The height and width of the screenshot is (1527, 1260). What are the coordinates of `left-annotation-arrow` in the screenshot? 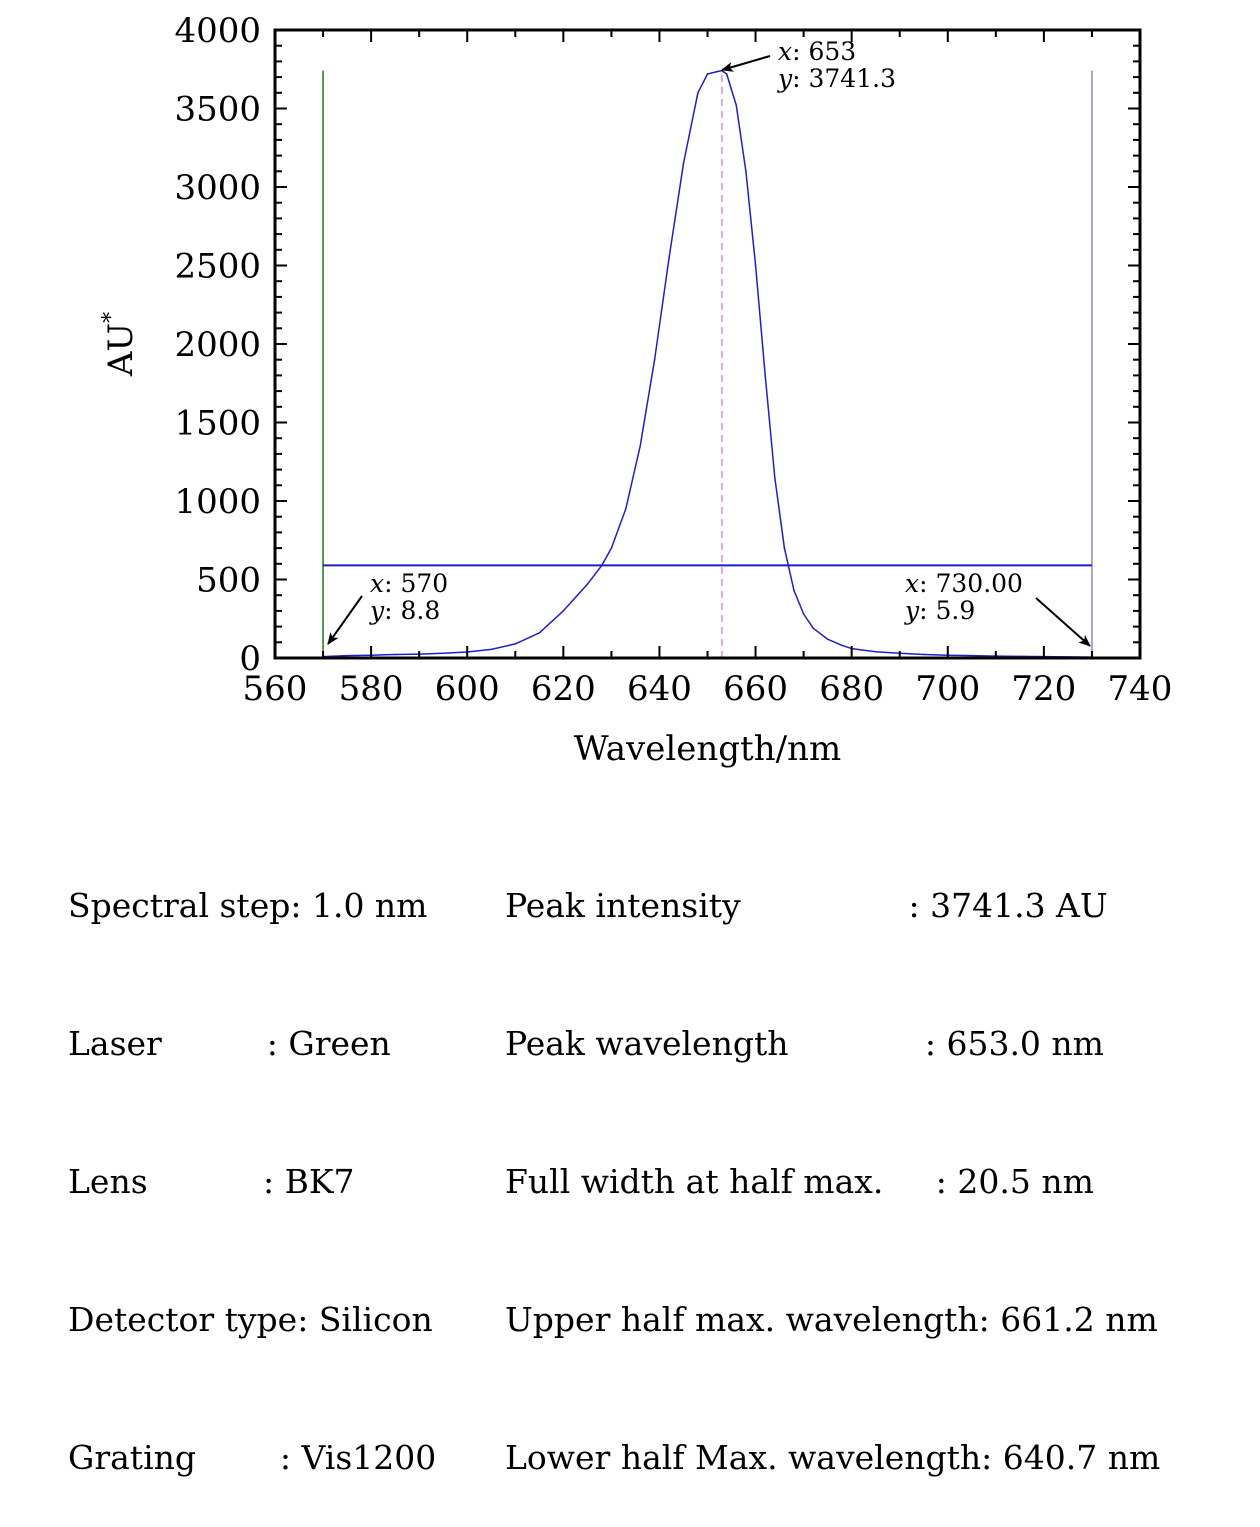 It's located at (345, 620).